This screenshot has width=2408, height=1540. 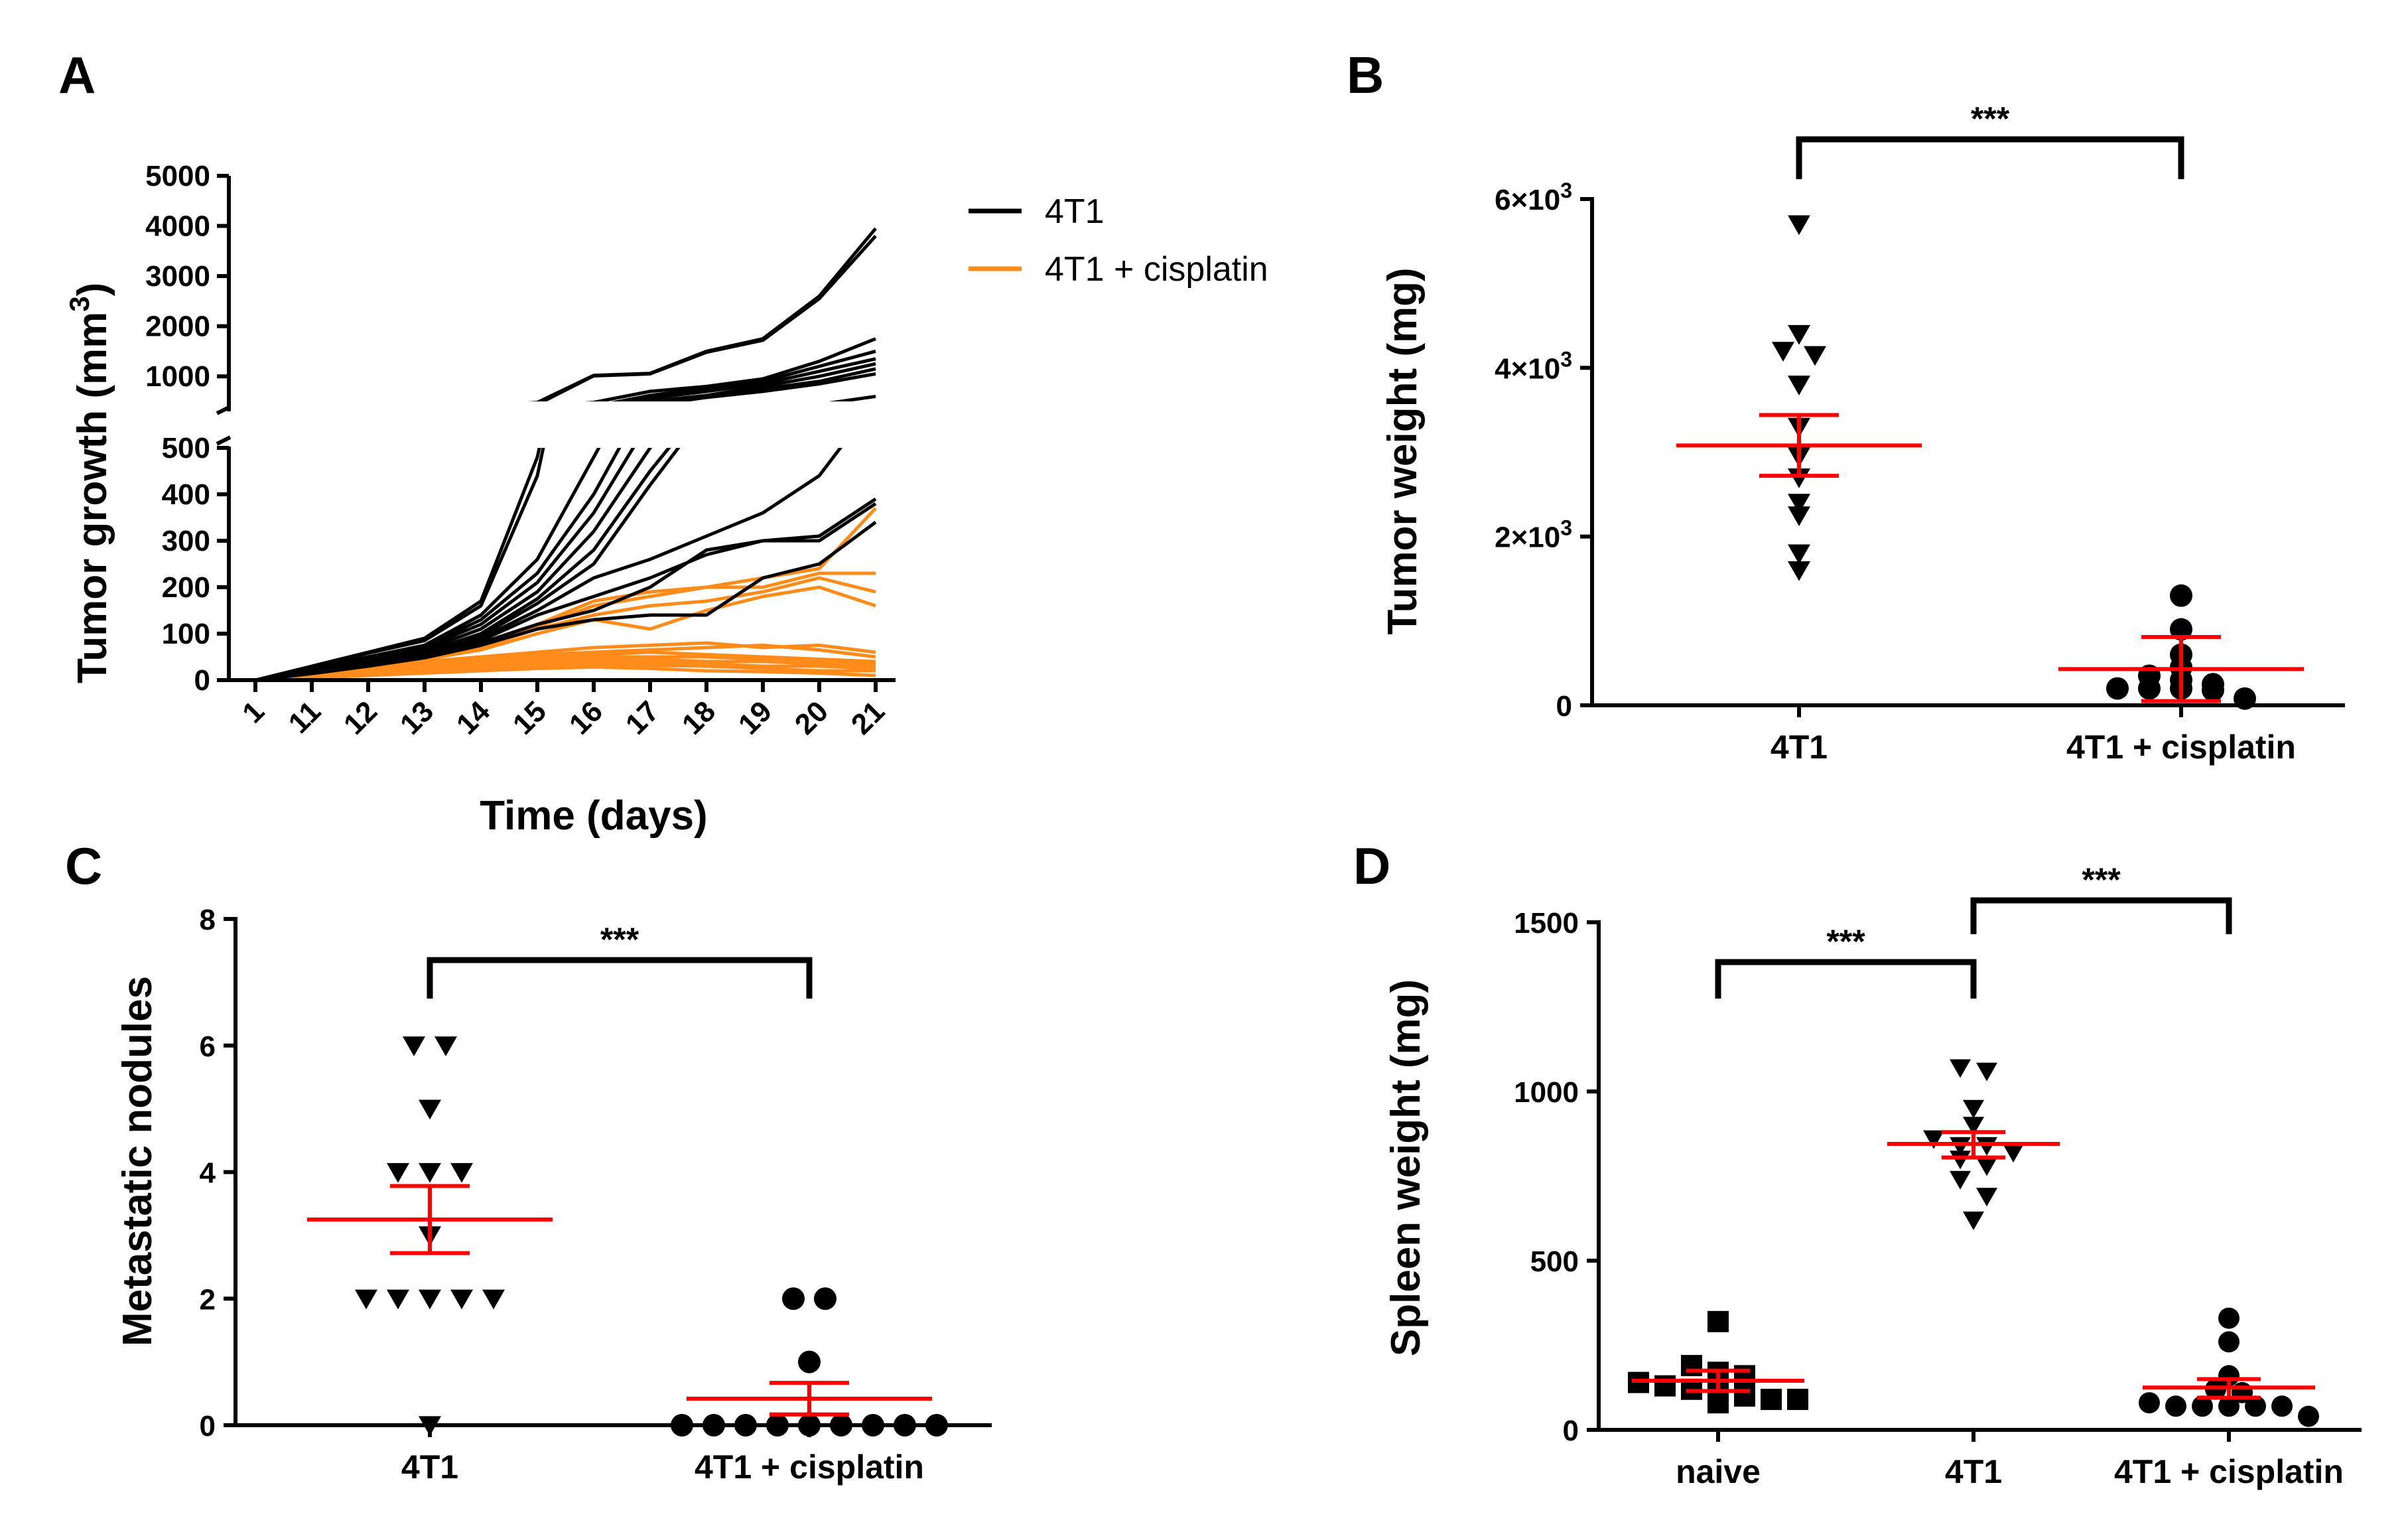 I want to click on y-tick-label: 2000, so click(x=177, y=327).